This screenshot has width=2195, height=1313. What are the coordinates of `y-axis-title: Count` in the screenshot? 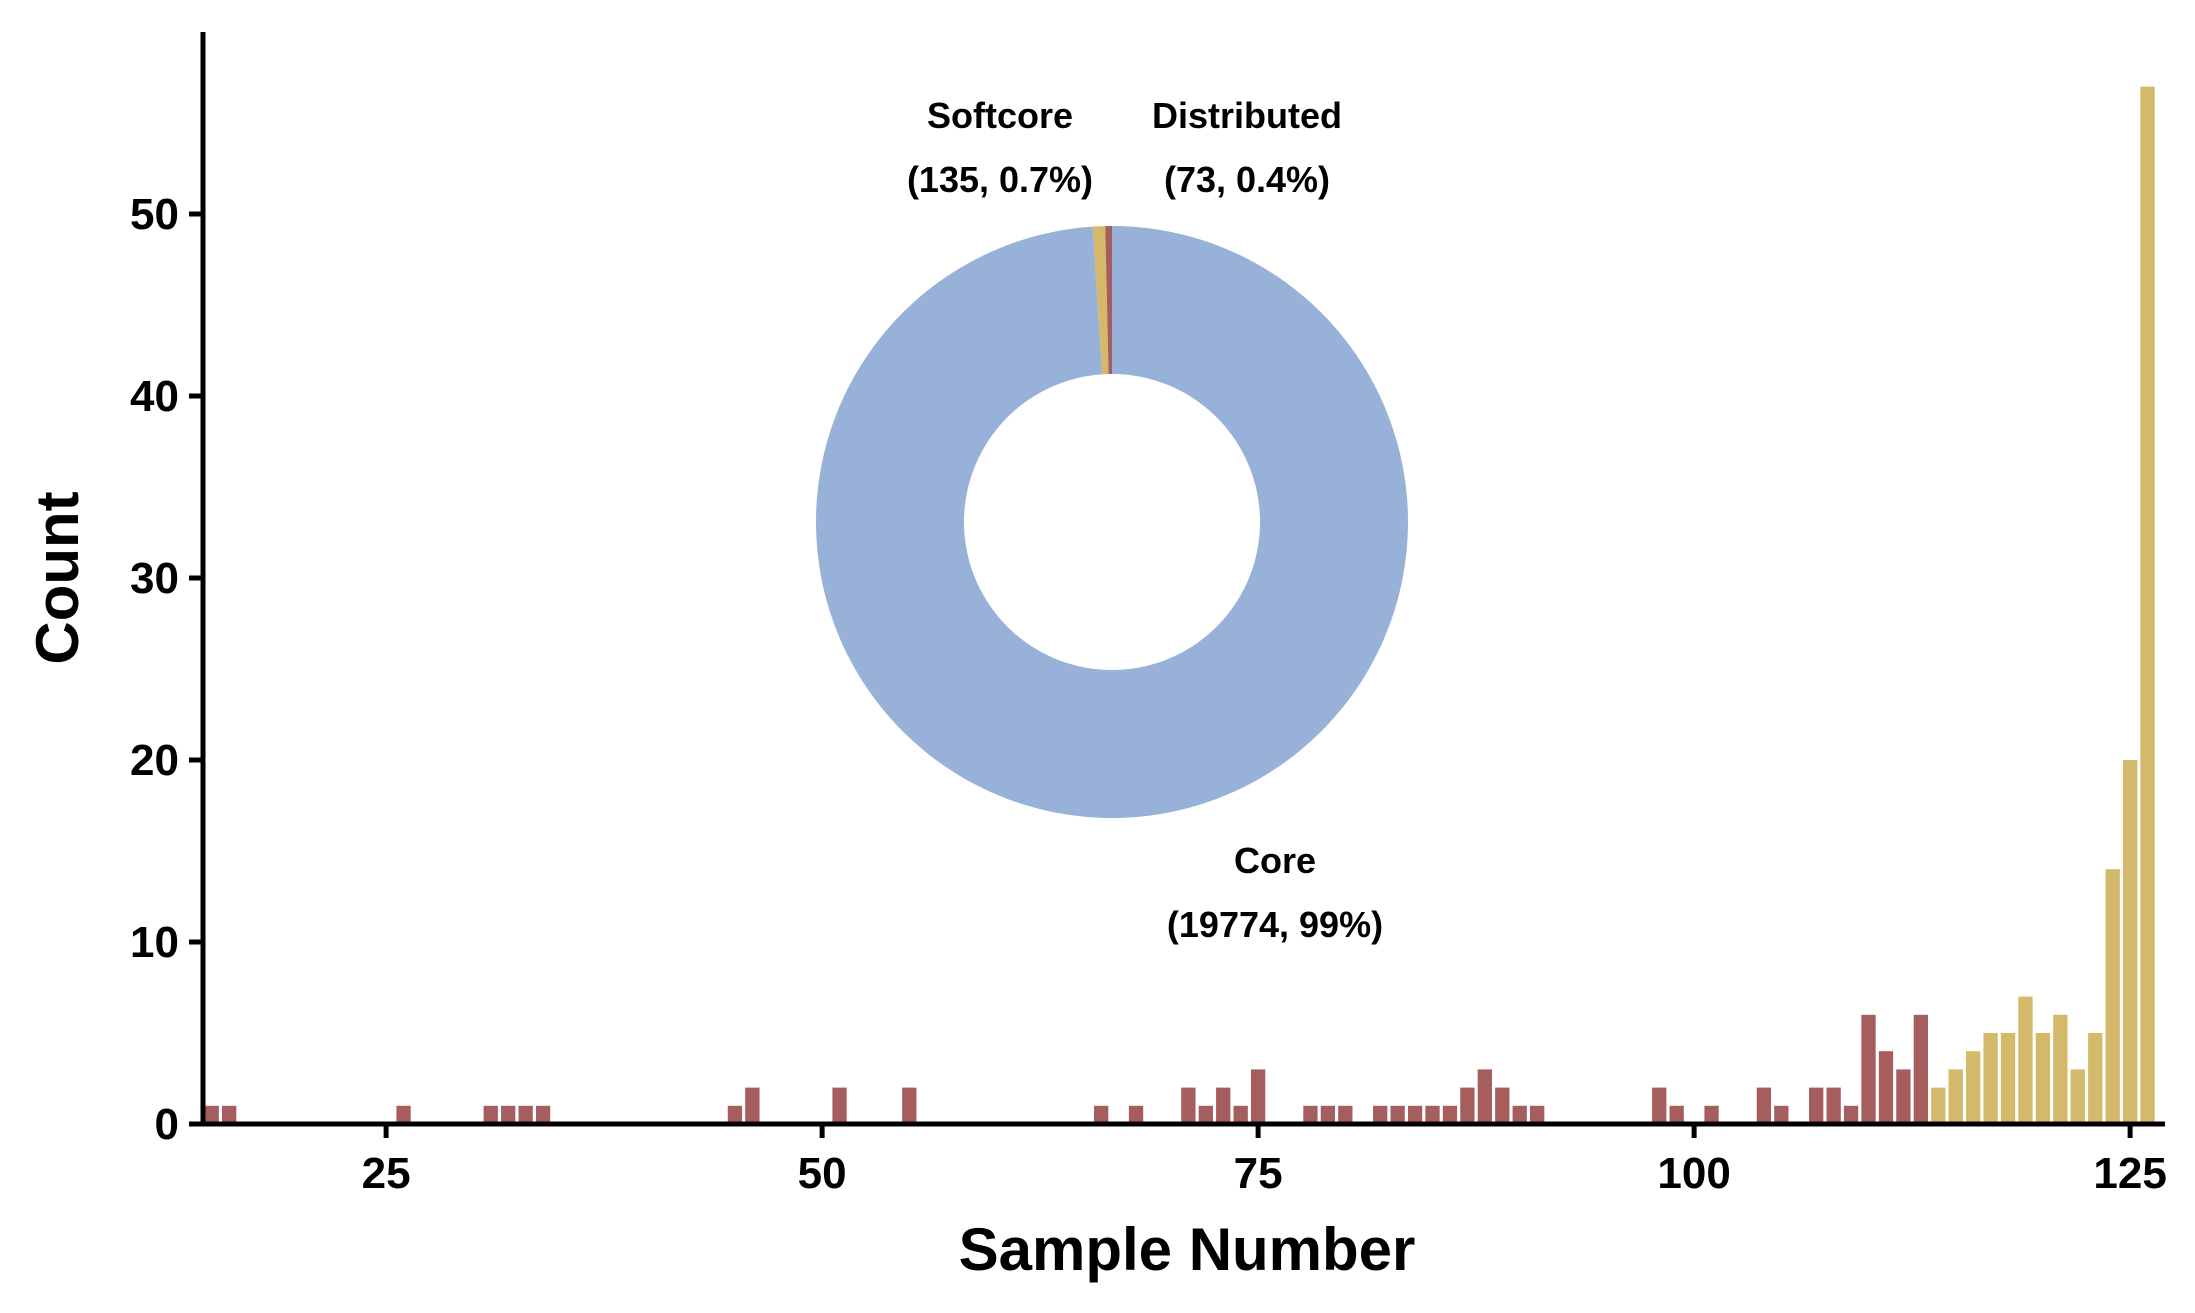 It's located at (57, 577).